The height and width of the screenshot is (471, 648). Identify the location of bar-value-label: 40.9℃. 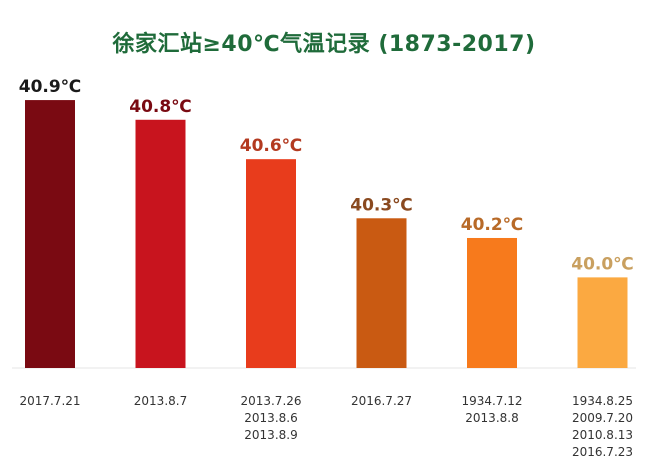
(50, 87).